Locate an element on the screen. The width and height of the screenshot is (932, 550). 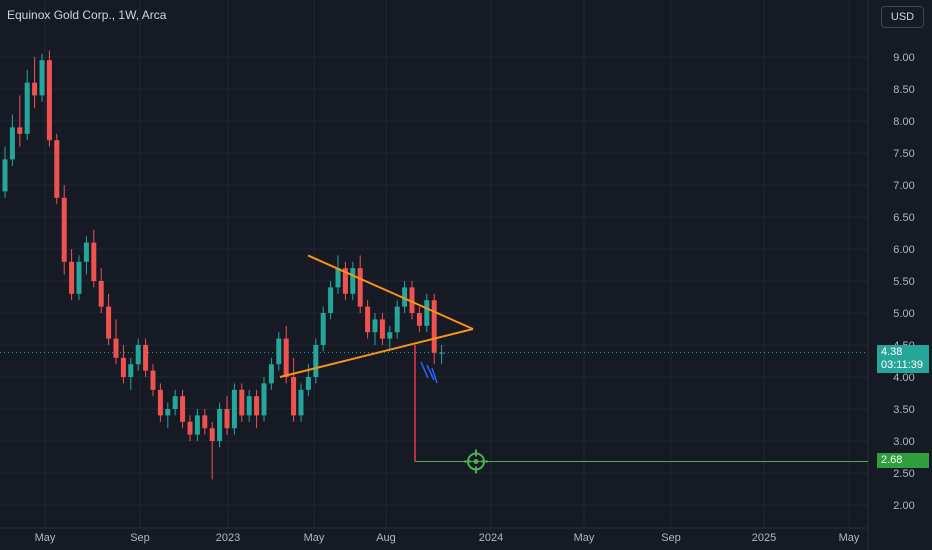
time-tick-label: 2025 is located at coordinates (764, 538).